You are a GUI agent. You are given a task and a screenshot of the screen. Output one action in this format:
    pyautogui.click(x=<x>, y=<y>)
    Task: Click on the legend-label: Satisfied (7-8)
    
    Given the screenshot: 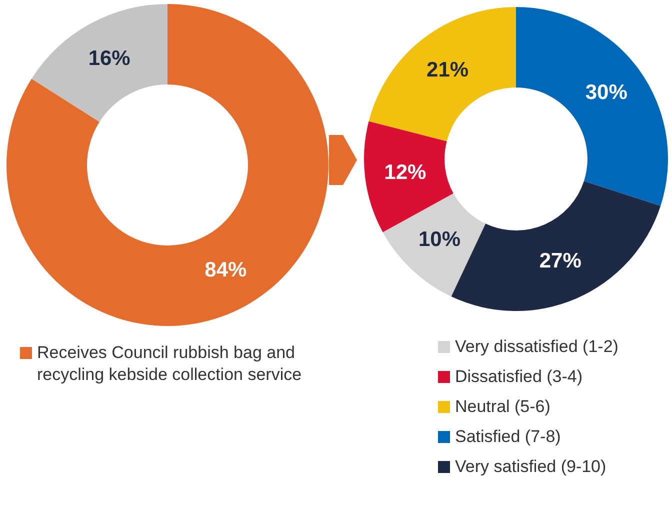 What is the action you would take?
    pyautogui.click(x=508, y=437)
    